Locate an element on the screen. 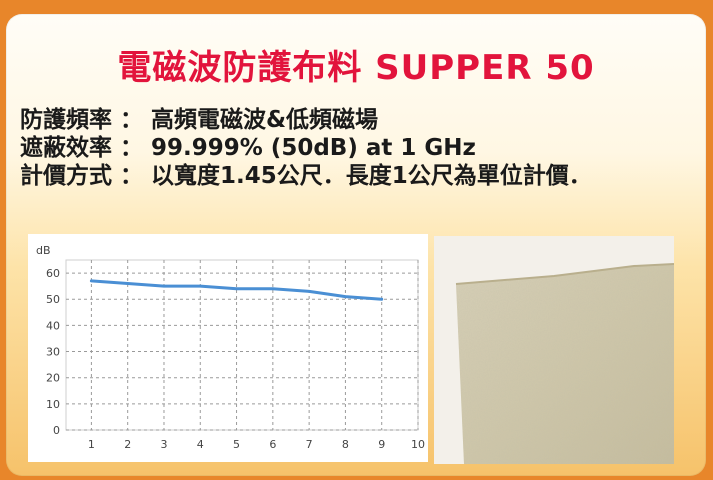  spec-label: 防護頻率 is located at coordinates (66, 120).